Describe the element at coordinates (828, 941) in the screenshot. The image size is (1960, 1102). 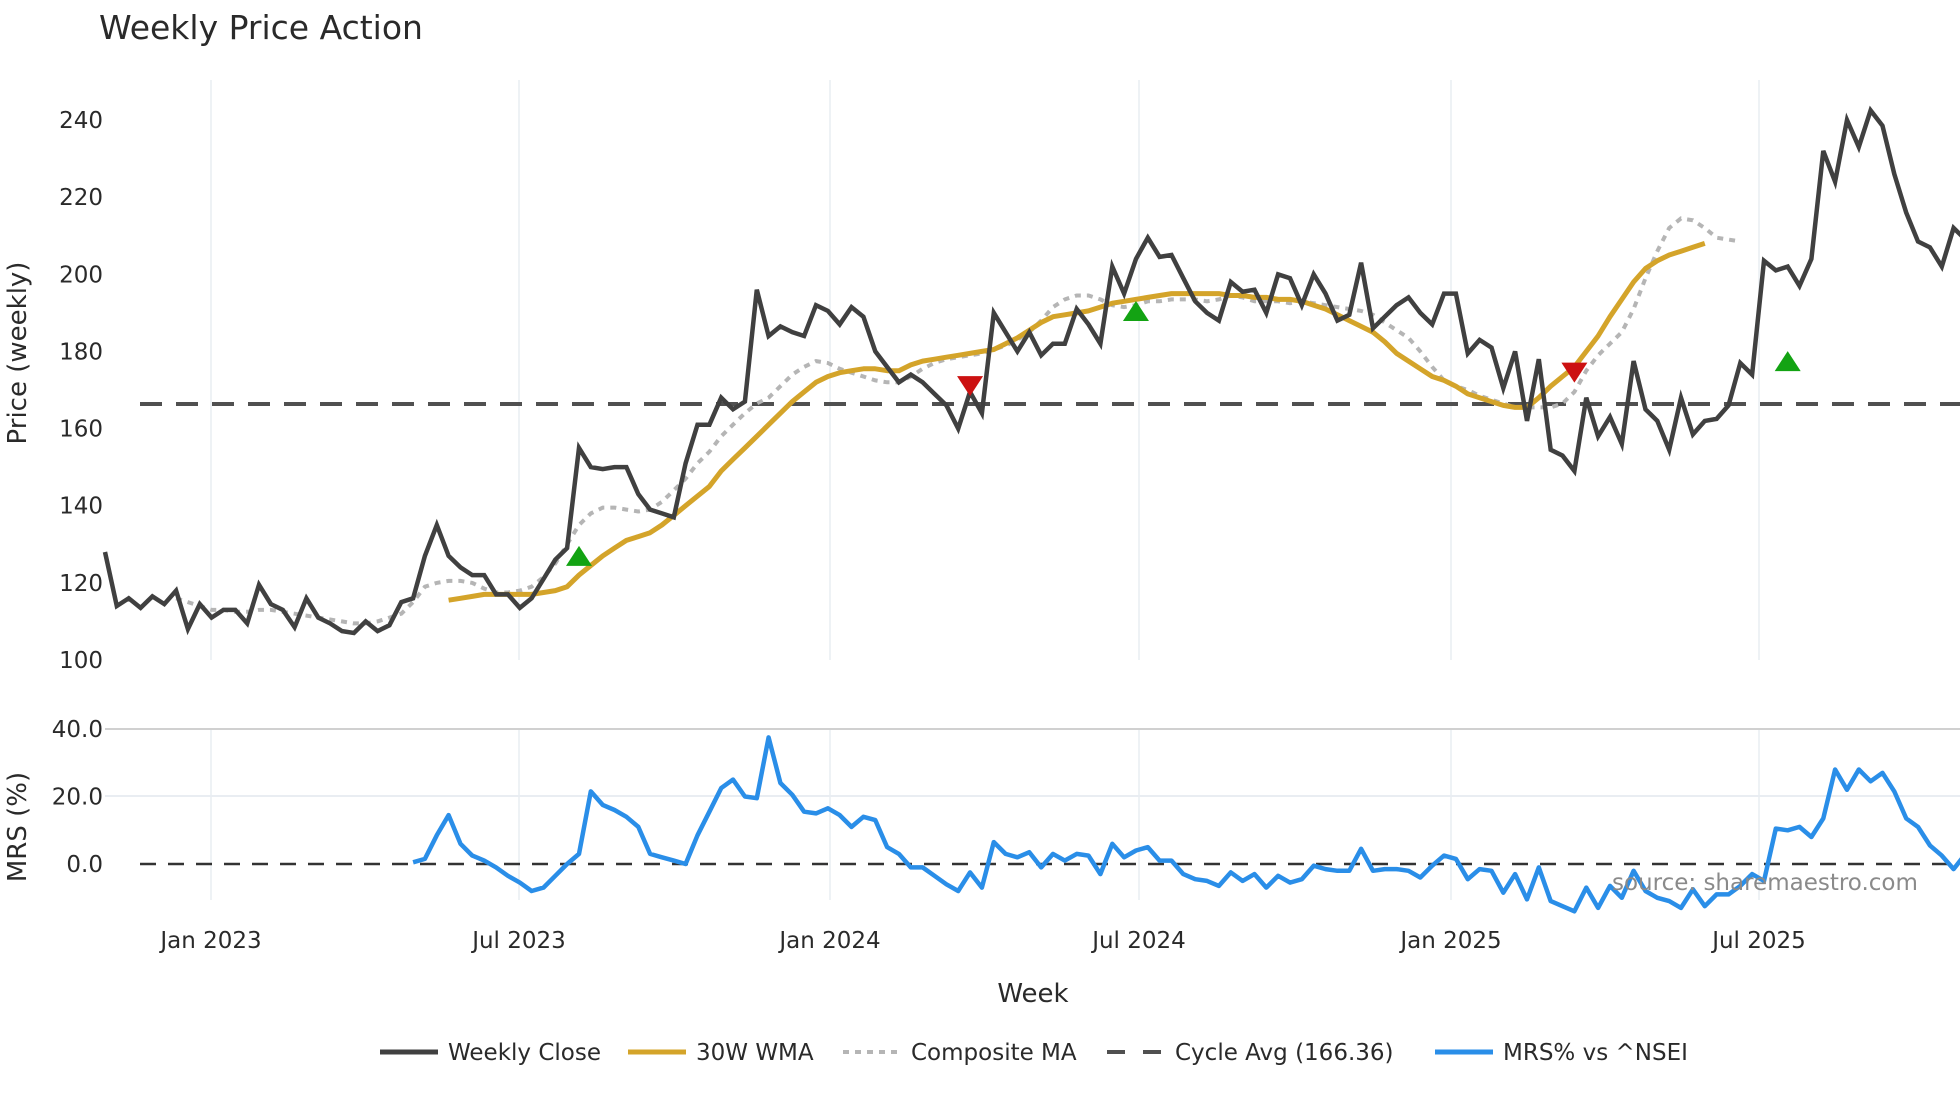
I see `x-tick-label: Jan 2024` at that location.